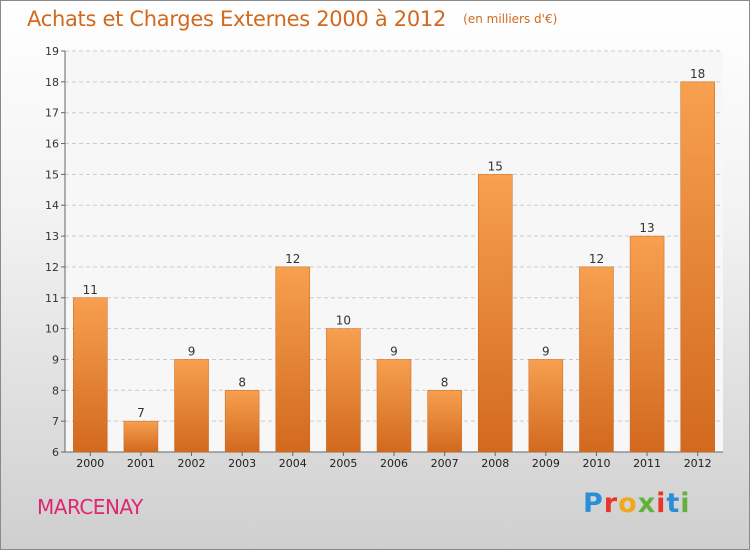 This screenshot has width=750, height=551. What do you see at coordinates (90, 375) in the screenshot?
I see `bar-2000` at bounding box center [90, 375].